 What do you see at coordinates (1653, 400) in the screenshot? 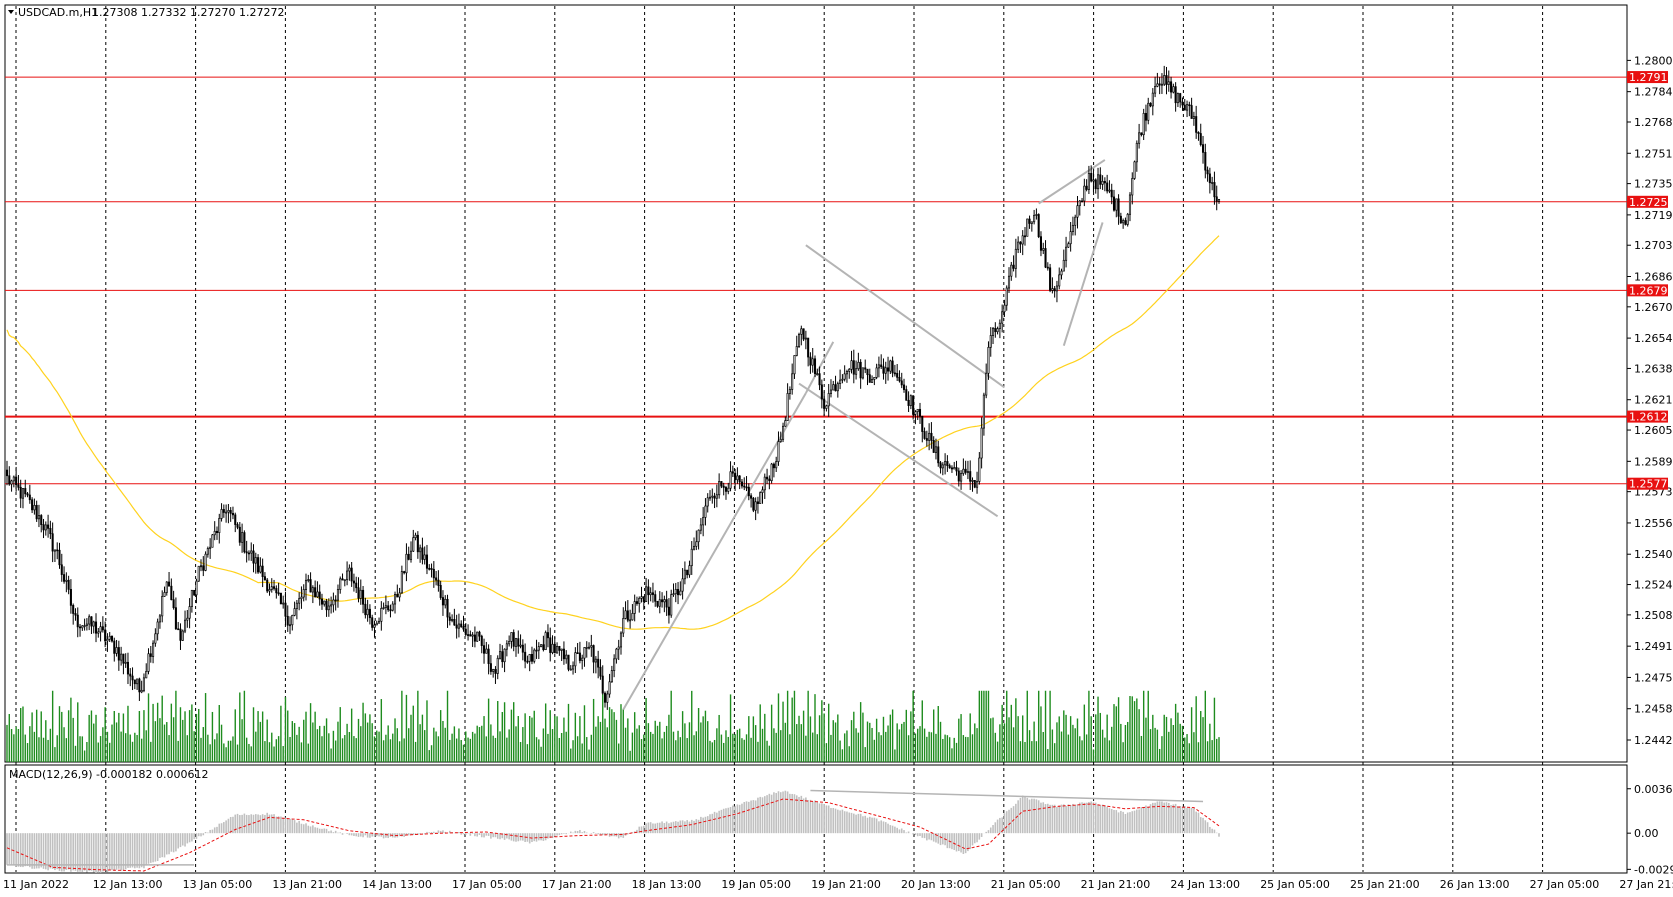
I see `price-tick-label: 1.26215` at bounding box center [1653, 400].